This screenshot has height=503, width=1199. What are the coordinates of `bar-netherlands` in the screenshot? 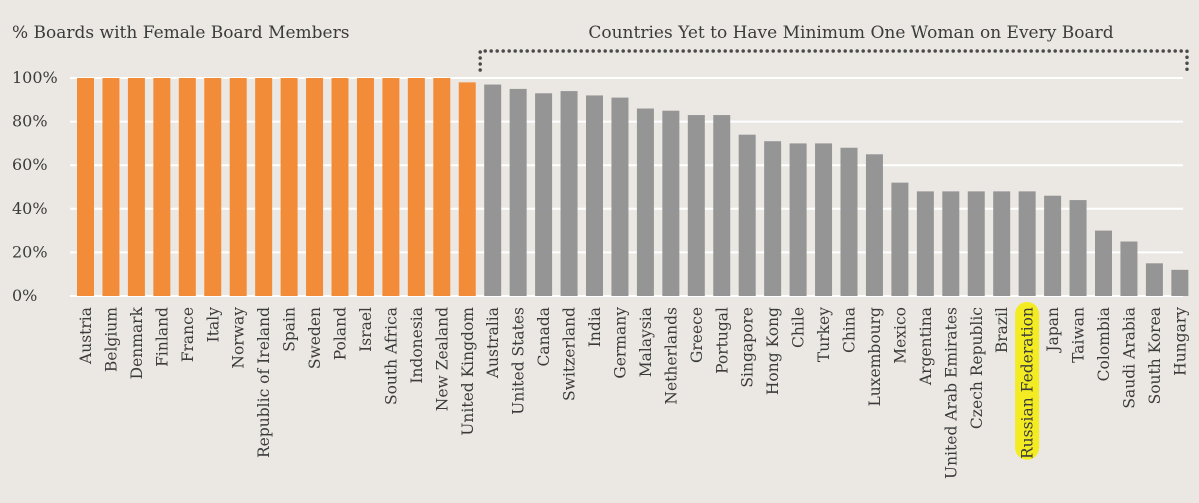 It's located at (671, 203).